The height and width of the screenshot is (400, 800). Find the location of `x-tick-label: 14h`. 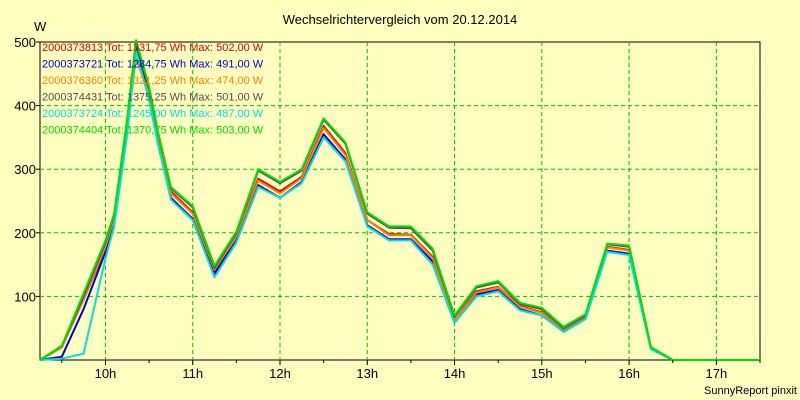

x-tick-label: 14h is located at coordinates (455, 373).